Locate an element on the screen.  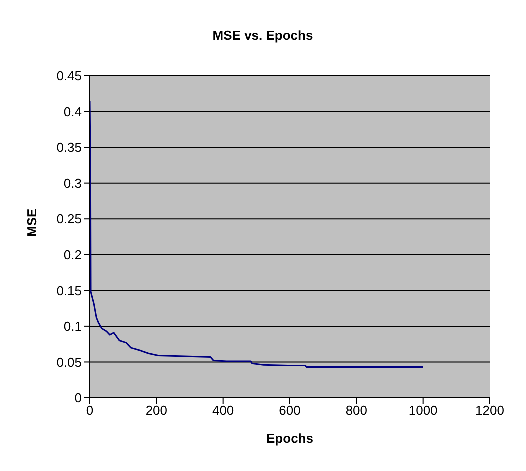
chart-title: MSE vs. Epochs is located at coordinates (263, 35).